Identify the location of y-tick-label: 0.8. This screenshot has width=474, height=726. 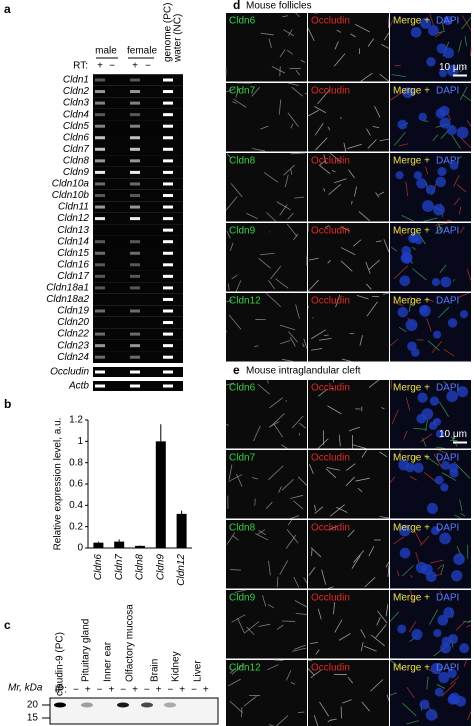
(76, 462).